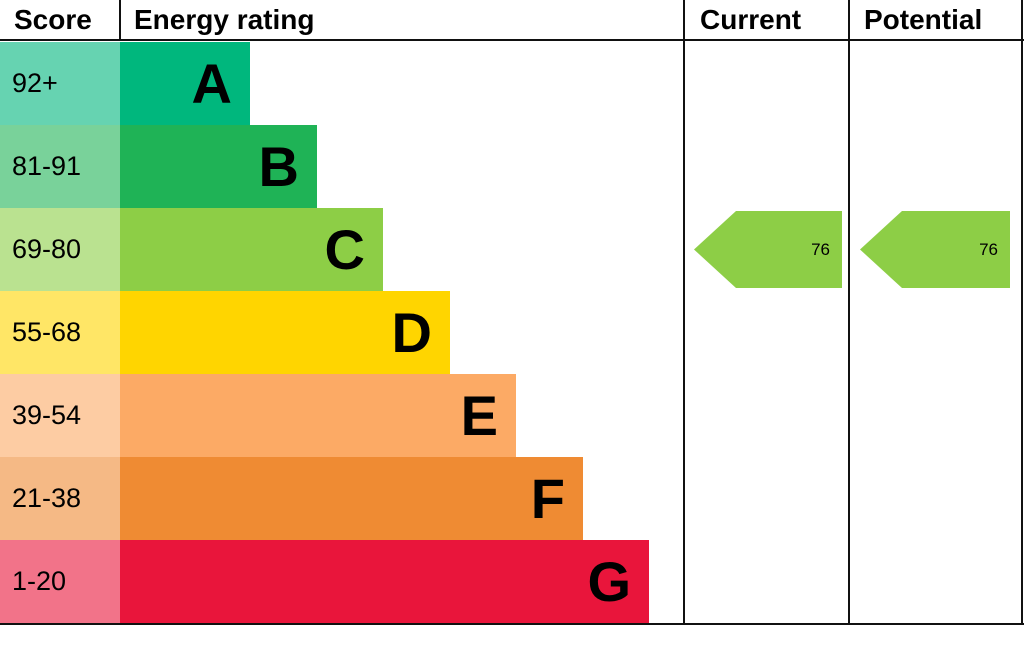 The width and height of the screenshot is (1024, 666). I want to click on header-score: Score, so click(53, 19).